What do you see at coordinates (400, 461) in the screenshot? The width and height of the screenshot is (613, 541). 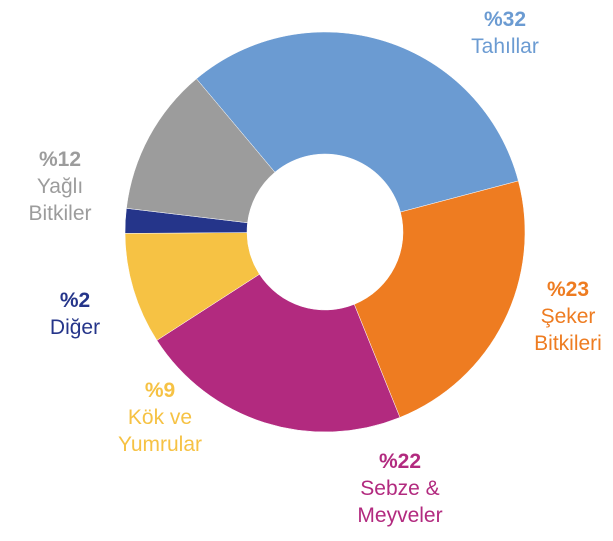 I see `value-label: %22` at bounding box center [400, 461].